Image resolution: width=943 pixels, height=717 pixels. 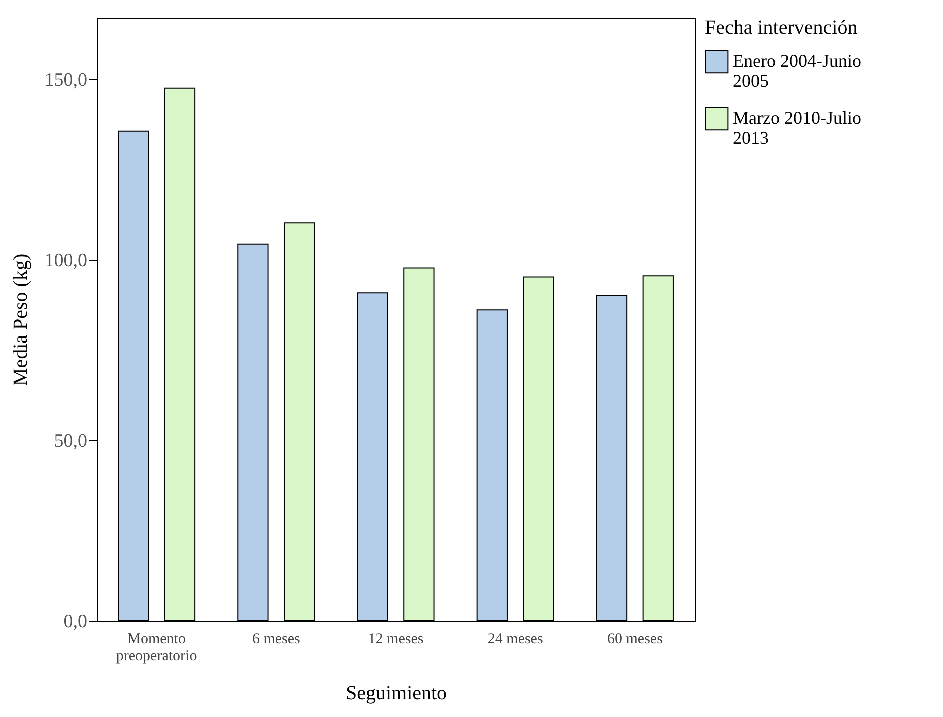 I want to click on legend-label: Enero 2004-Junio 2005, so click(x=797, y=71).